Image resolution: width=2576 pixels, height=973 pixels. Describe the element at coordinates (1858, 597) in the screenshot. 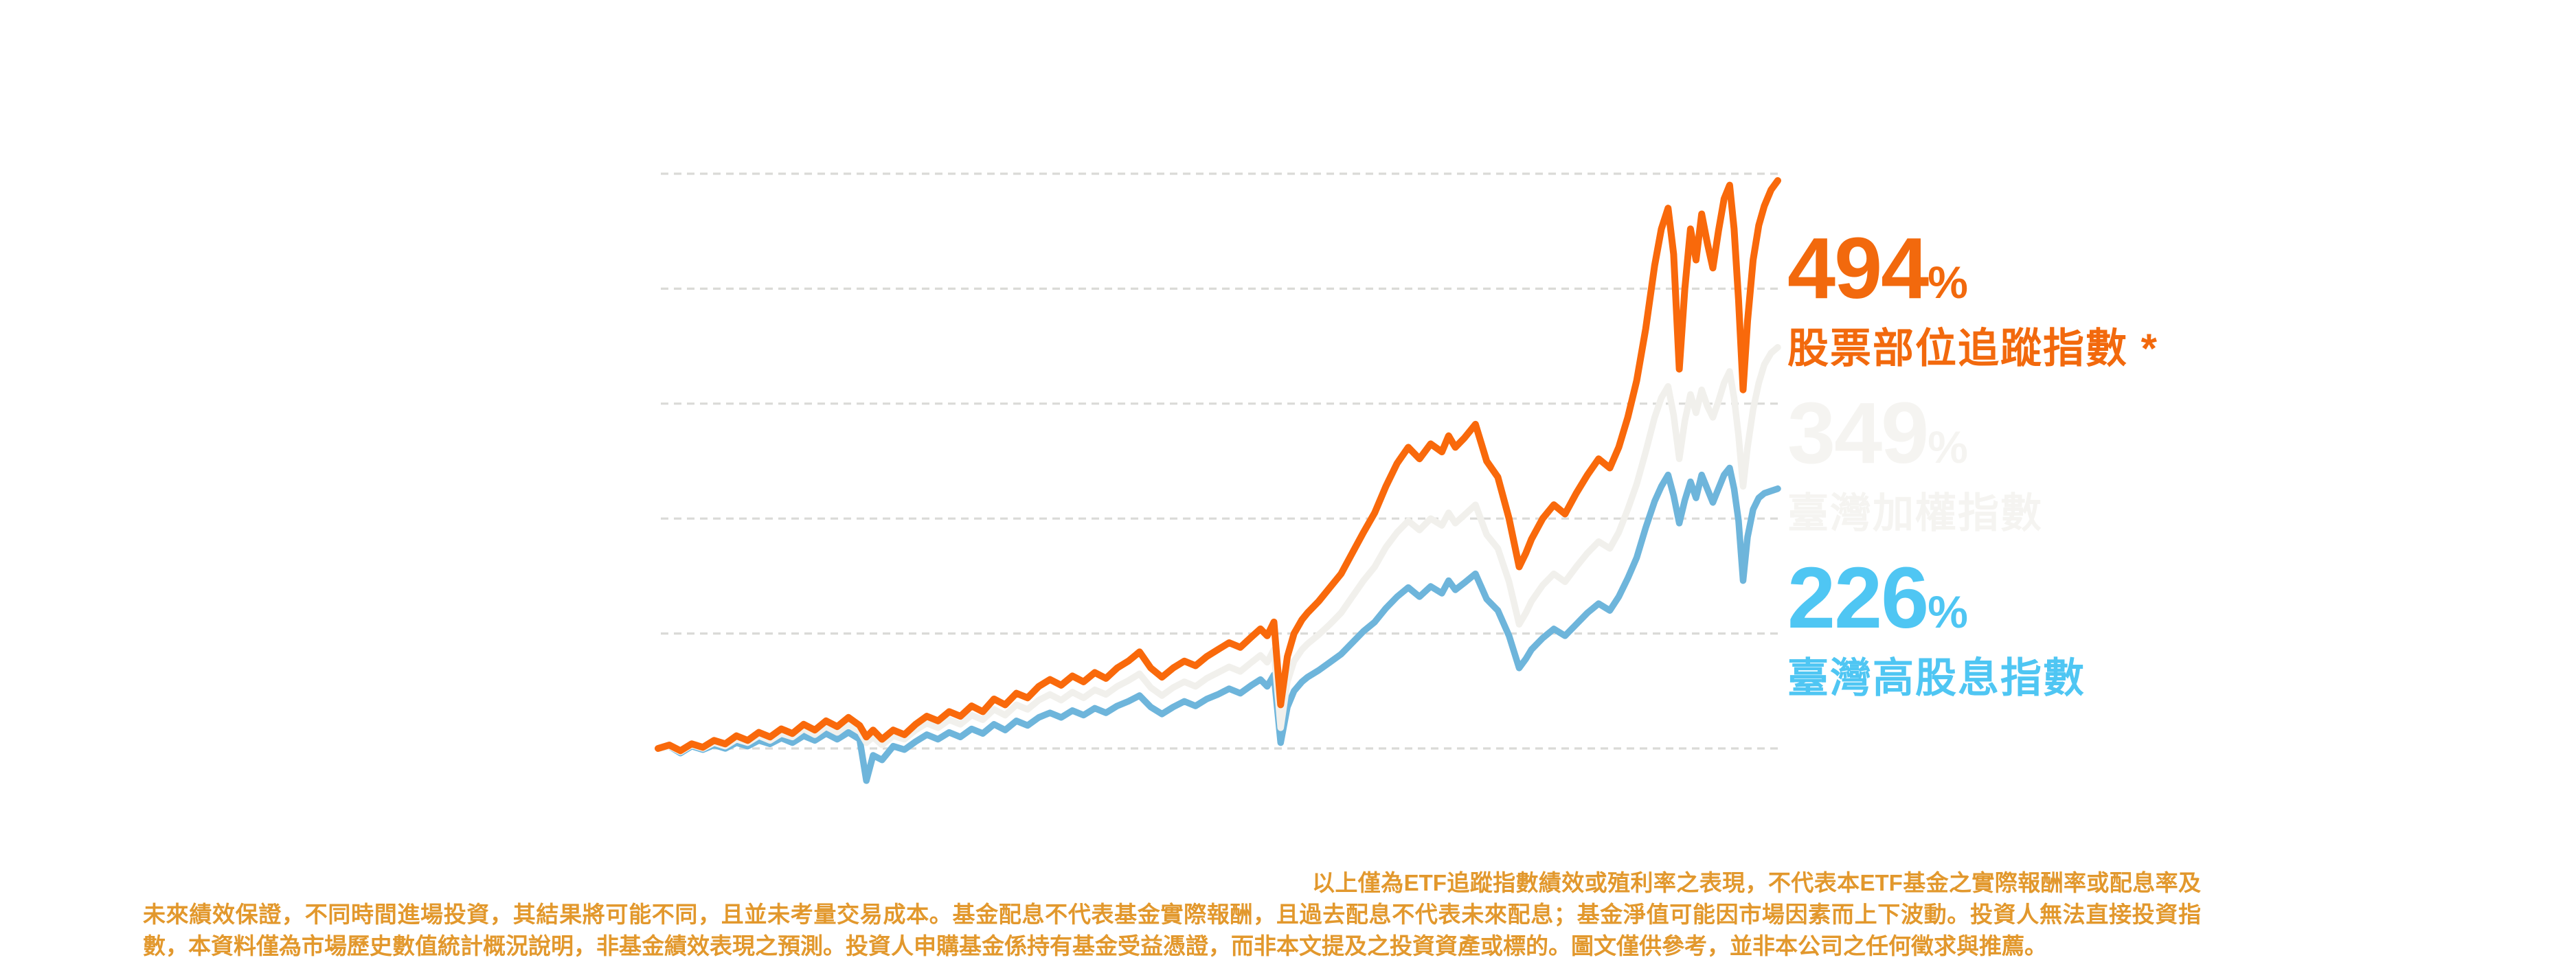

I see `high-dividend-return-value: 226` at that location.